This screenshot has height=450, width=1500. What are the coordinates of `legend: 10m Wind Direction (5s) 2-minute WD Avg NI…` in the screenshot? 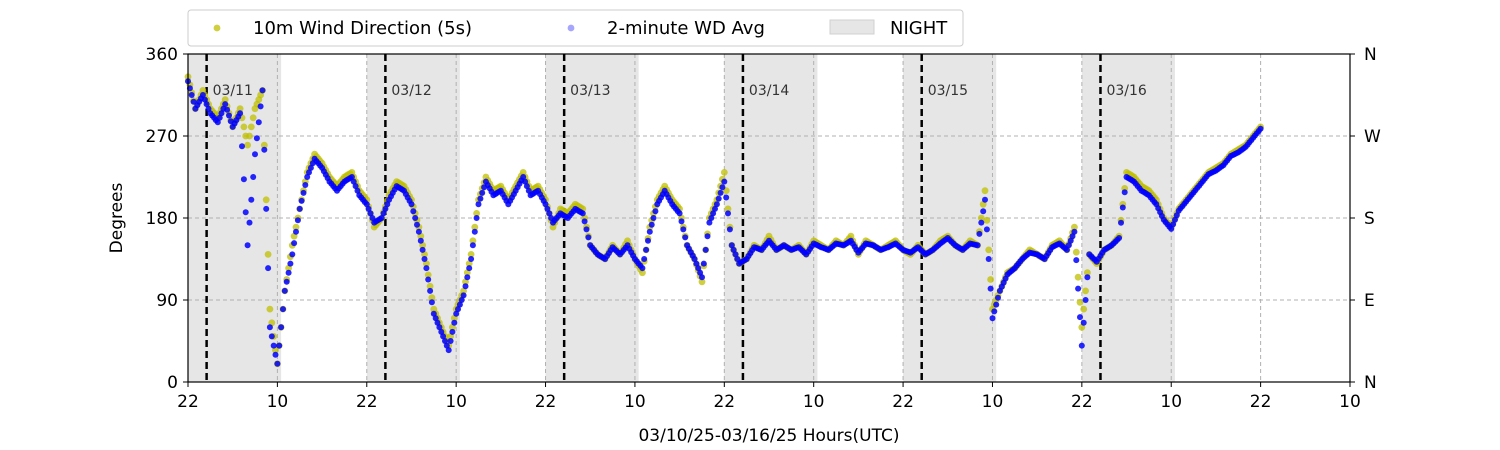 It's located at (575, 28).